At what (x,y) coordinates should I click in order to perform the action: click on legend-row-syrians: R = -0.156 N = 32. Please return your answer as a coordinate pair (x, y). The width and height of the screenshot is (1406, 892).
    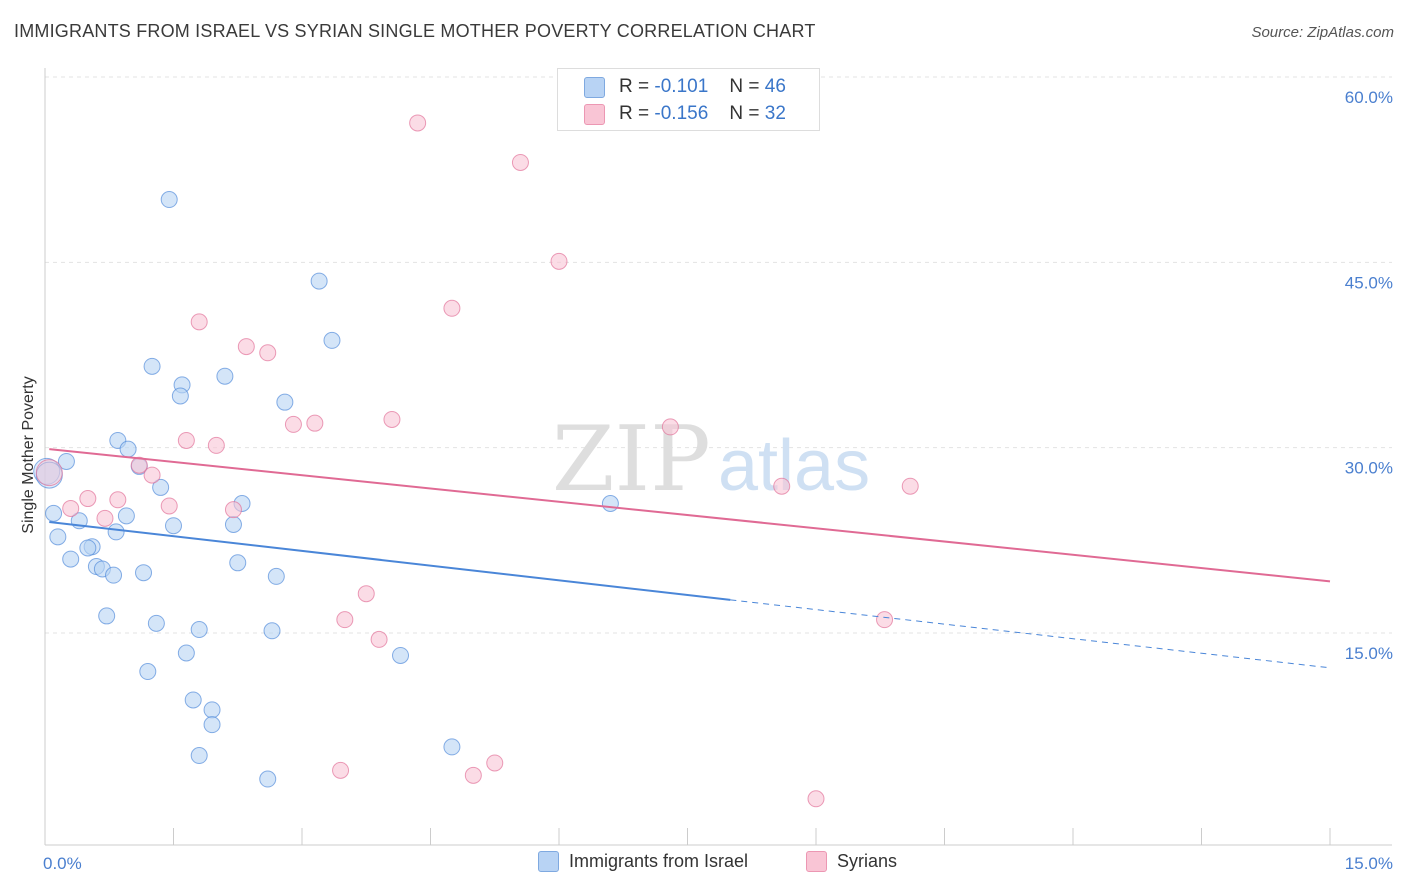
    Looking at the image, I should click on (685, 114).